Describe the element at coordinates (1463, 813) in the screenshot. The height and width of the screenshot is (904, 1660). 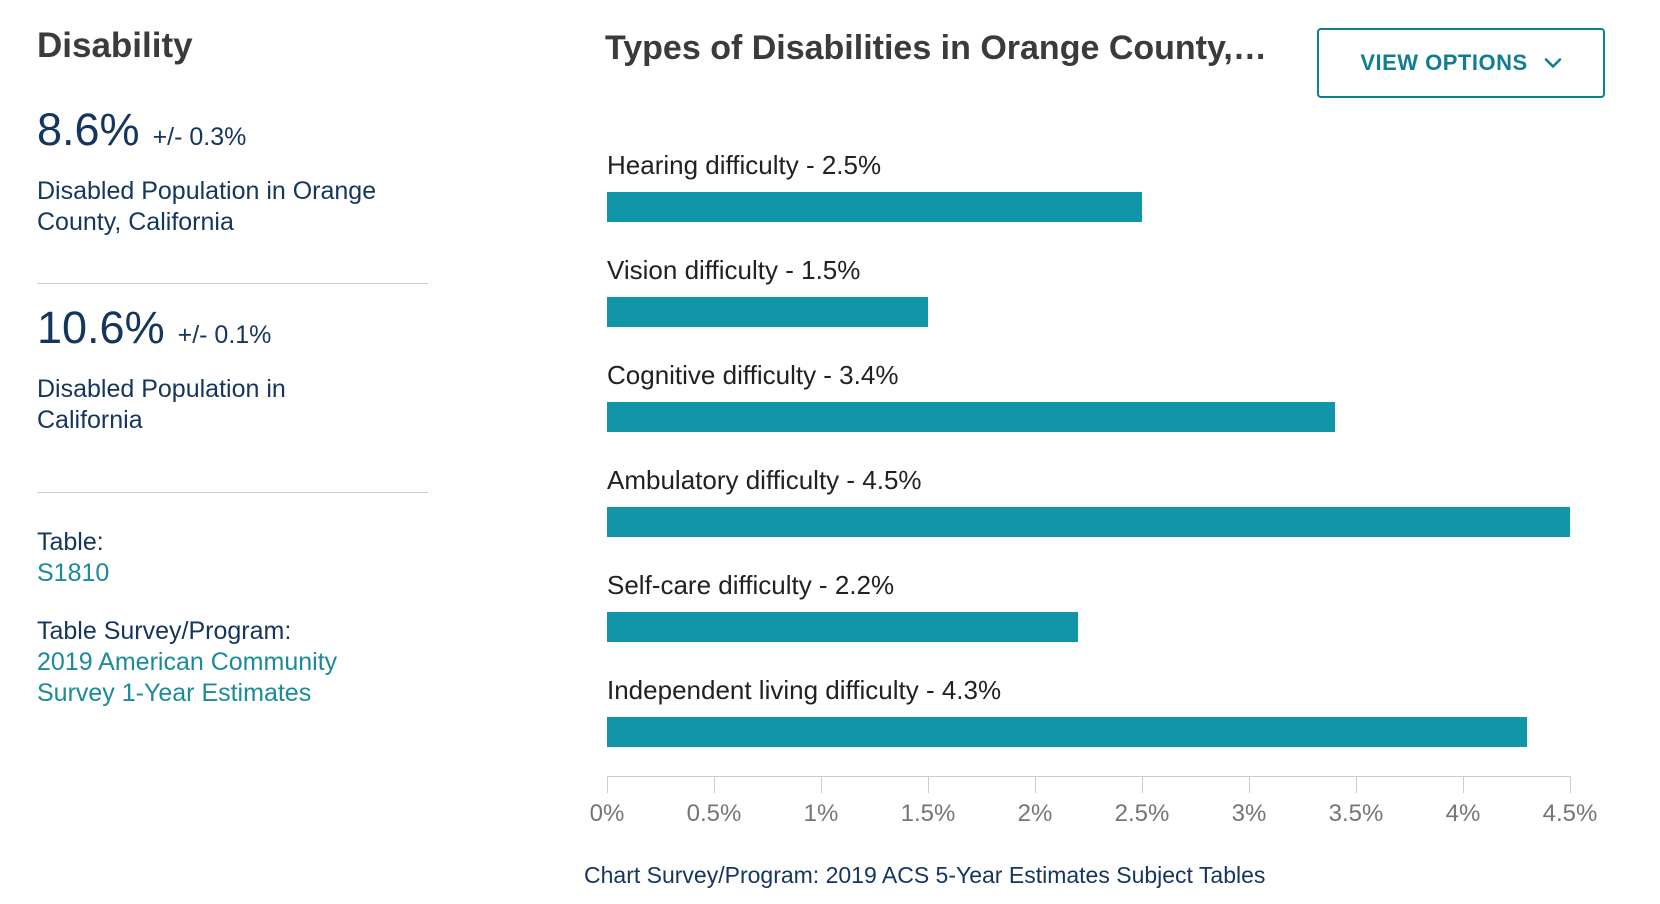
I see `axis-tick-label: 4%` at that location.